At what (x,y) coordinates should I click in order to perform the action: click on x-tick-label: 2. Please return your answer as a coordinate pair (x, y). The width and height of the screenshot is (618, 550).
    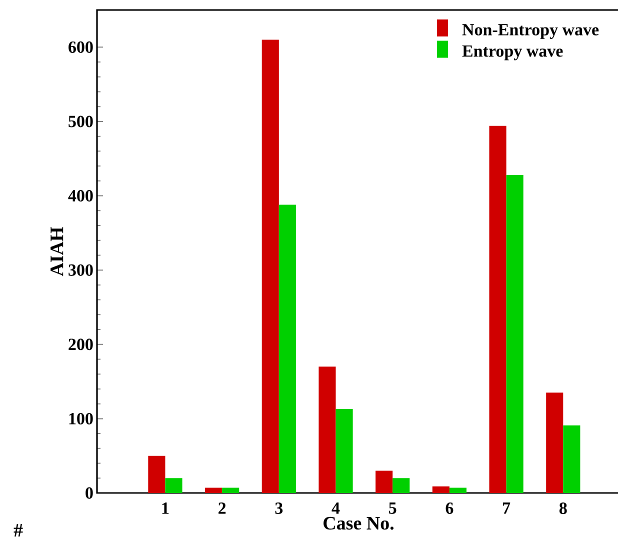
    Looking at the image, I should click on (222, 508).